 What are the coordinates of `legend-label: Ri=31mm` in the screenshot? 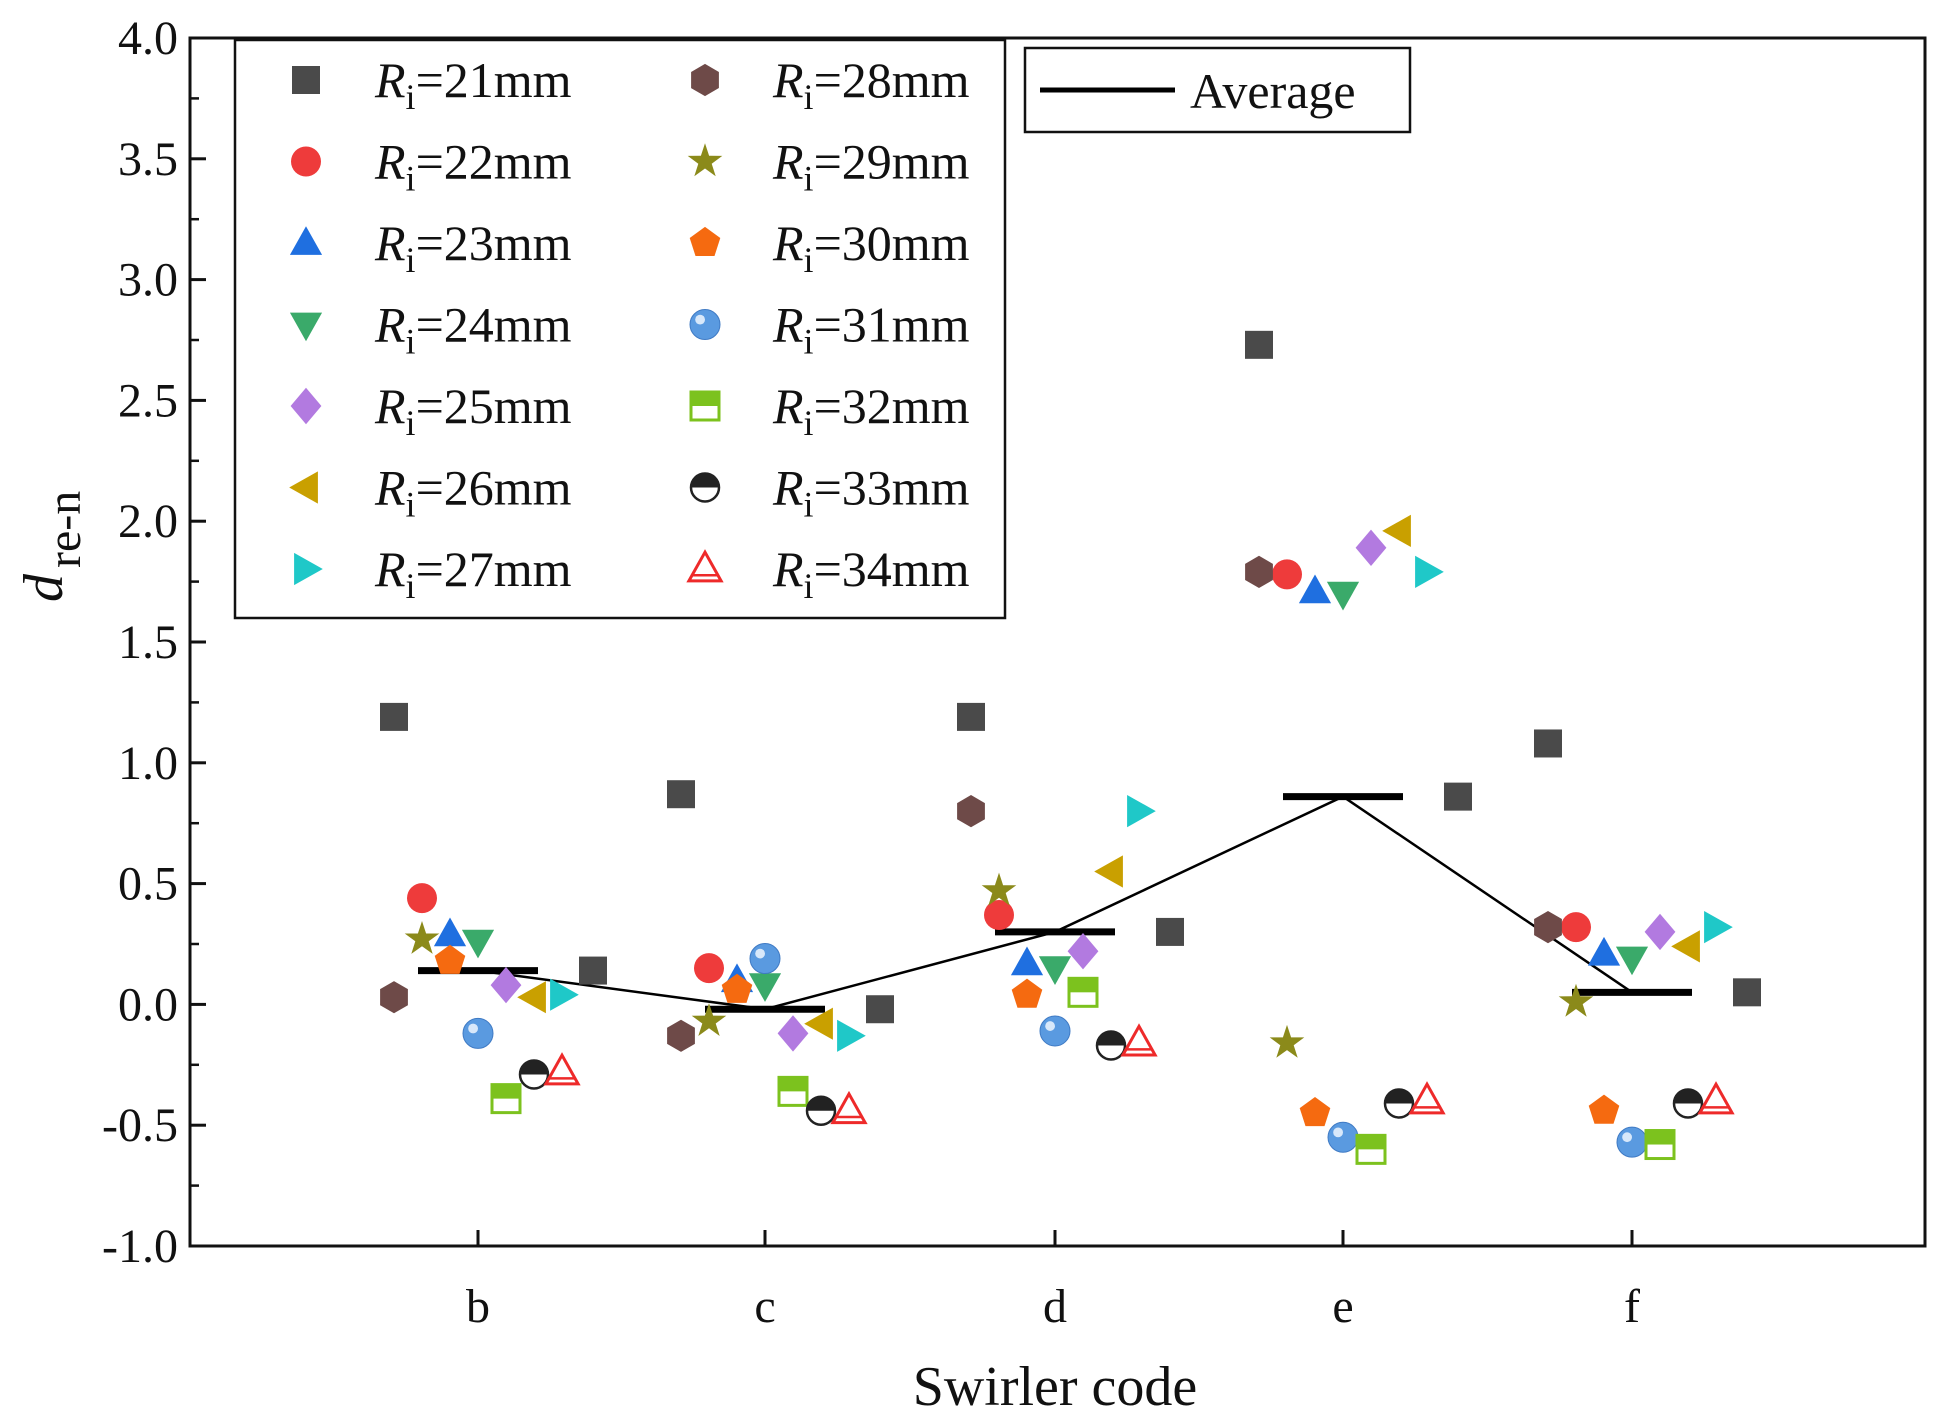 It's located at (871, 329).